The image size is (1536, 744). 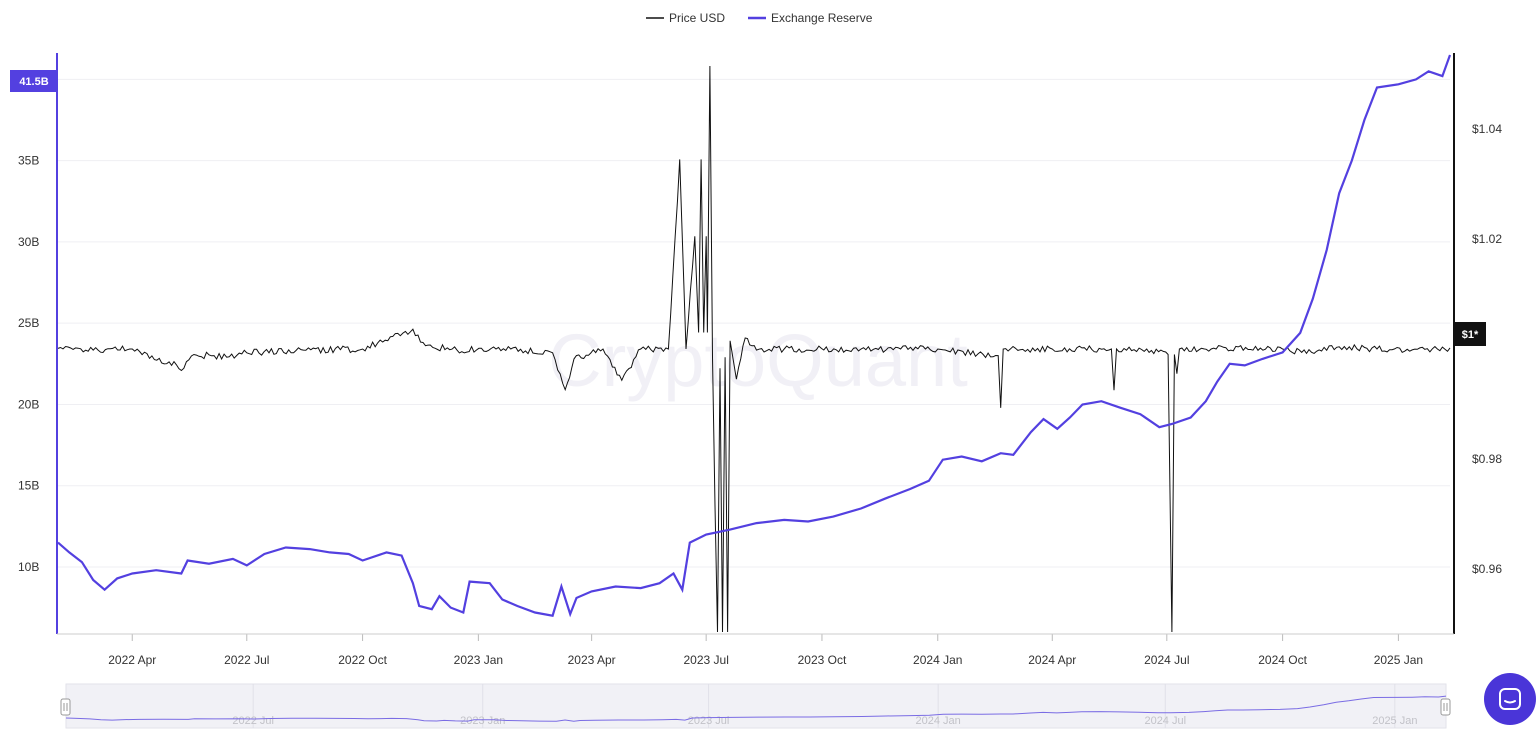 I want to click on right-badge-bg, so click(x=1470, y=334).